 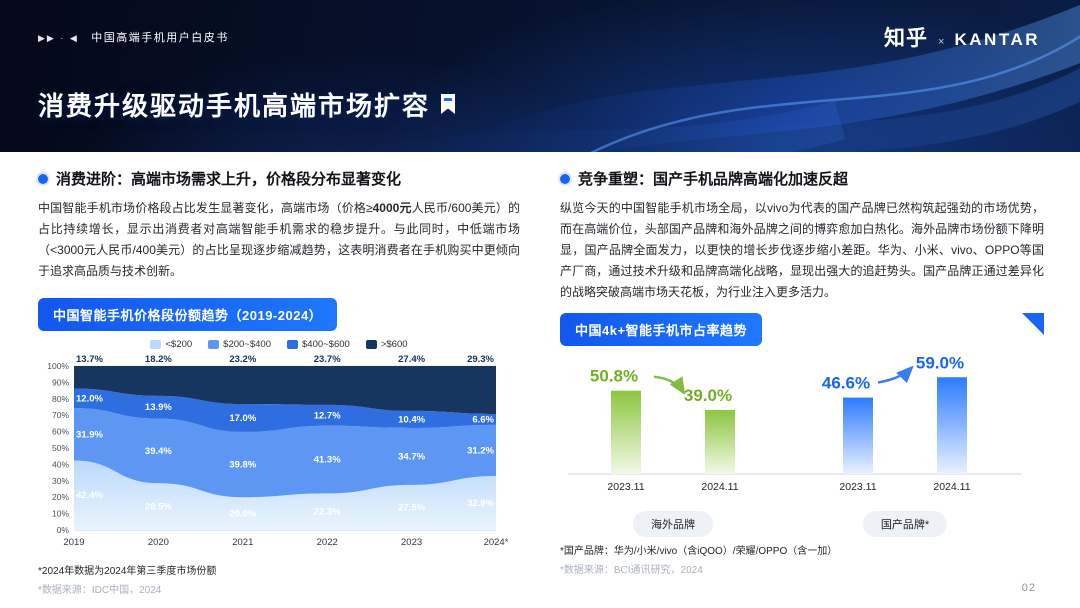 I want to click on svg-text: 39.0%, so click(x=708, y=395).